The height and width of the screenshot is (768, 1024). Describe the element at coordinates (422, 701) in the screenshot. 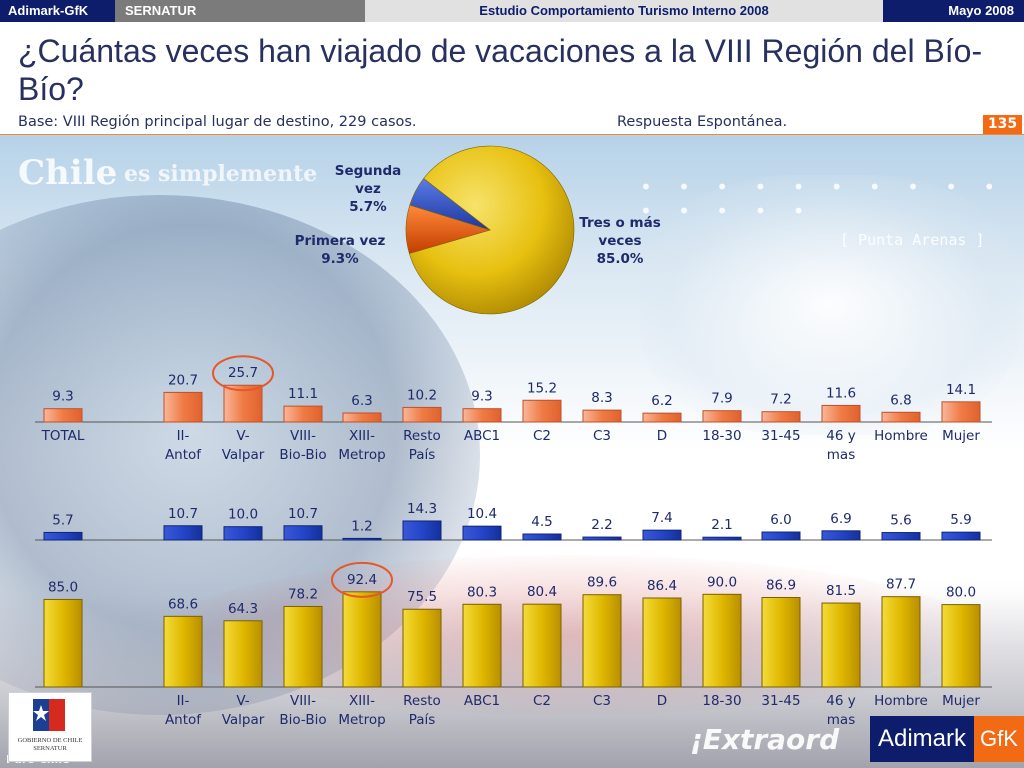

I see `category-label: Resto` at that location.